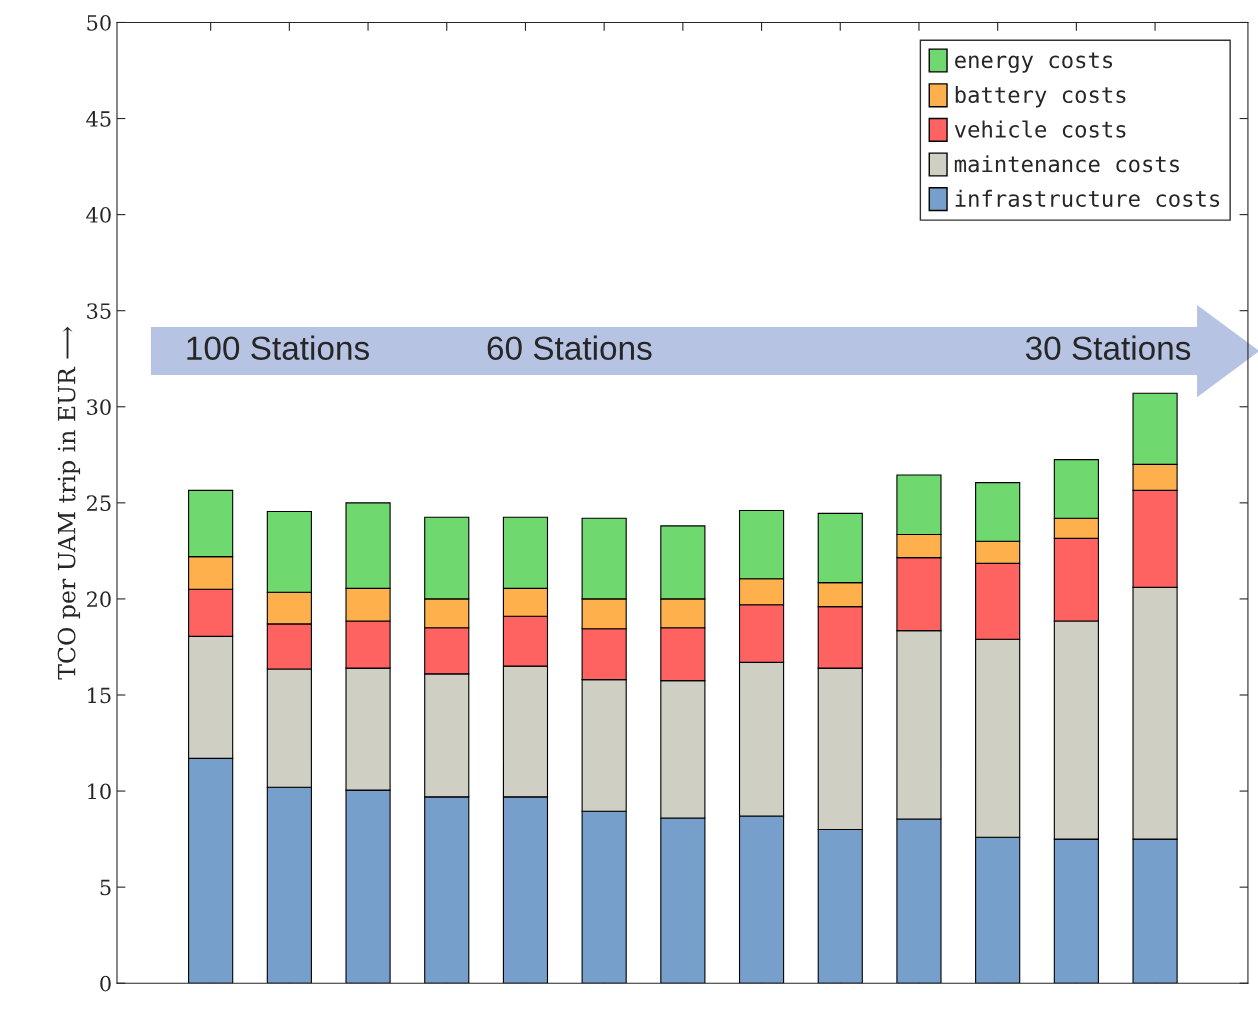 This screenshot has height=1021, width=1258. I want to click on y-tick-label: 20, so click(99, 599).